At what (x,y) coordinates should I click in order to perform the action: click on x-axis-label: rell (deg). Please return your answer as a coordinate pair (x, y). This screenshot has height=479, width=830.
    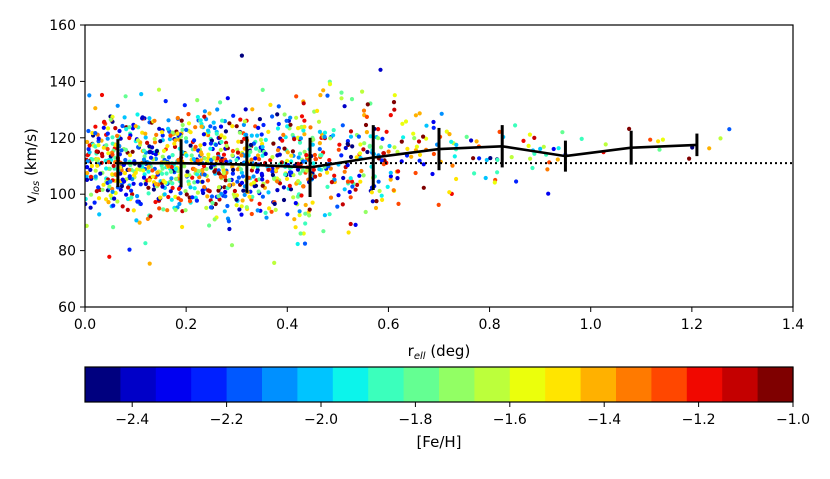
    Looking at the image, I should click on (439, 352).